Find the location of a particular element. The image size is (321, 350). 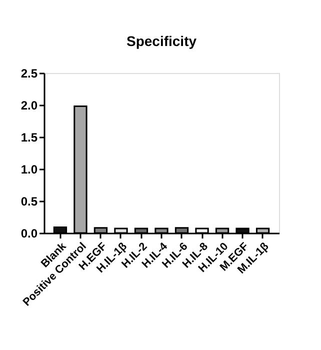

y-tick-label: 2.5 is located at coordinates (29, 73).